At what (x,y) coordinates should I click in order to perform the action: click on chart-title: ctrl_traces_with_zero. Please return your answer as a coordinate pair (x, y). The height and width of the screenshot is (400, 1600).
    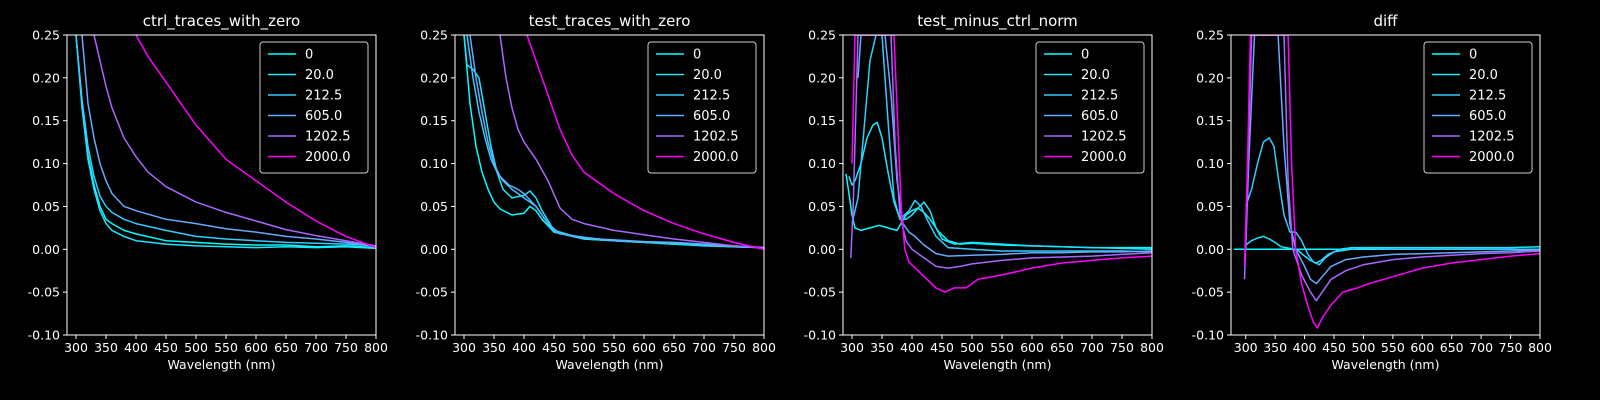
    Looking at the image, I should click on (221, 21).